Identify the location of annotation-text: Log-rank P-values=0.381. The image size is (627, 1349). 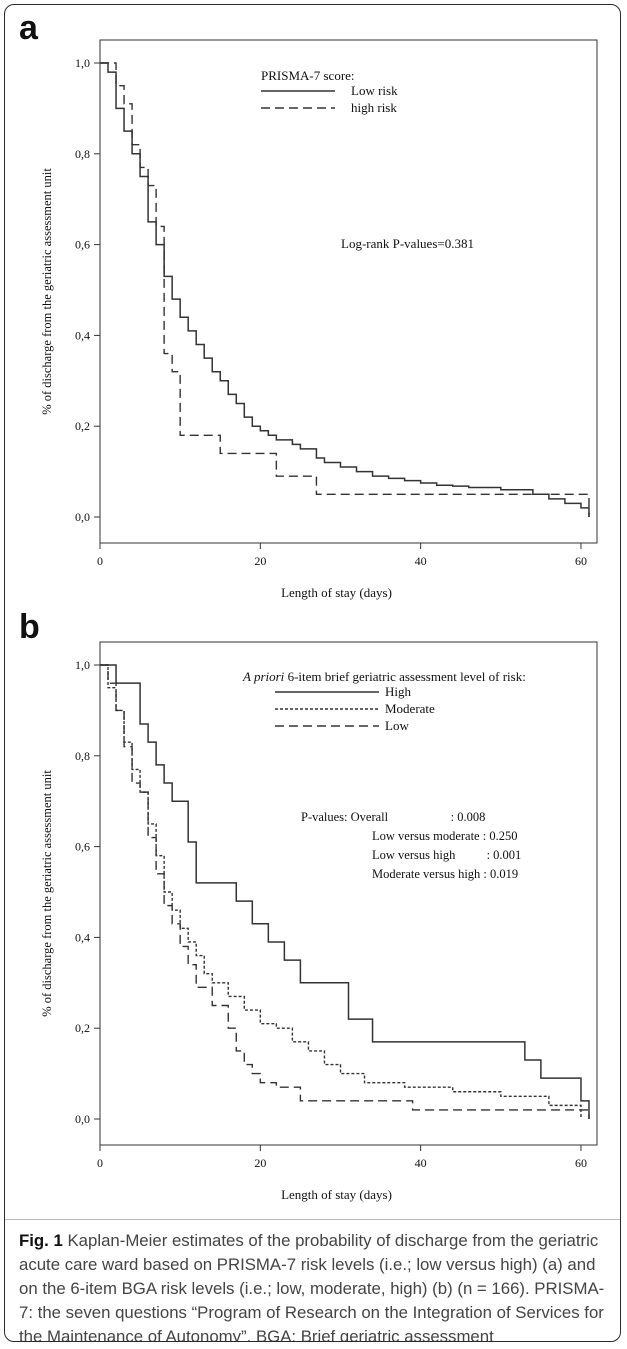
(407, 243).